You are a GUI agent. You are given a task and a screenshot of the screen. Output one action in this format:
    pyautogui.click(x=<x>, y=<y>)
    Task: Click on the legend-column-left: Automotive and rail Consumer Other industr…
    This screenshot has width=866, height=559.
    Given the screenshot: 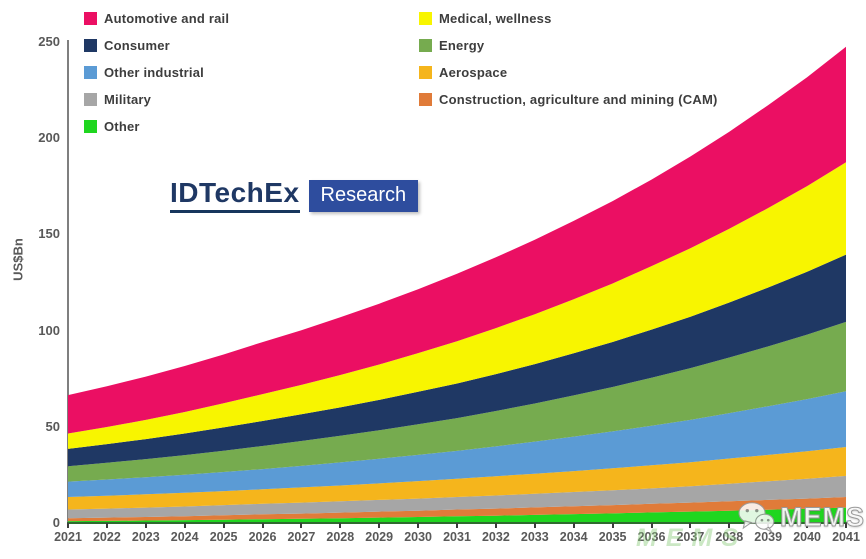 What is the action you would take?
    pyautogui.click(x=156, y=72)
    